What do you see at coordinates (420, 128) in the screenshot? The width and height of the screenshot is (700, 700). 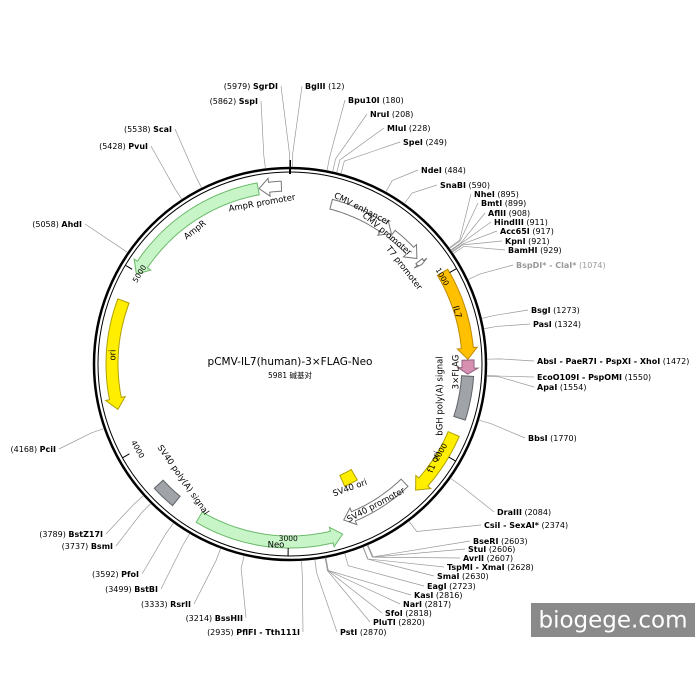 I see `site-position: (228)` at bounding box center [420, 128].